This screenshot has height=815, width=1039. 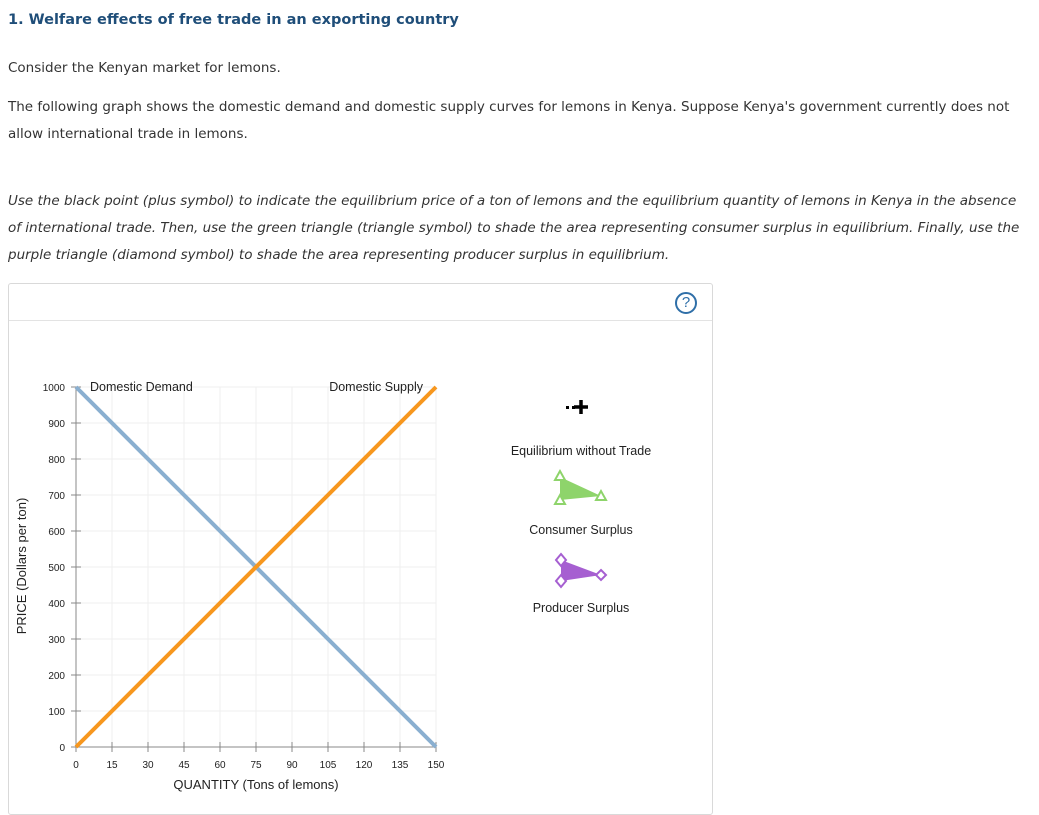 I want to click on series-label-domestic-supply: Domestic Supply, so click(x=376, y=387).